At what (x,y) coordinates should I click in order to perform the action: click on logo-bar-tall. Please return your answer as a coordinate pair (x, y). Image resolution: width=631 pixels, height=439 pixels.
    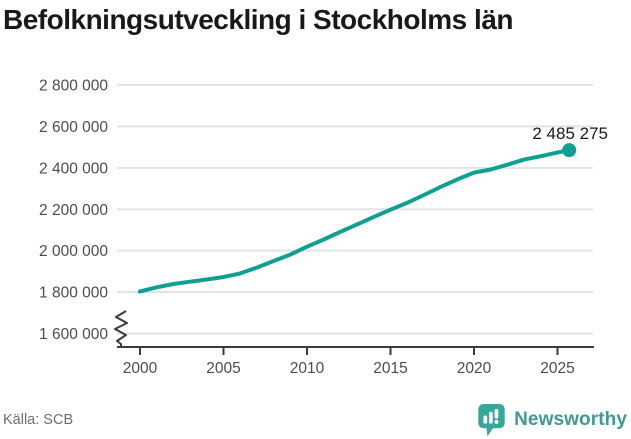
    Looking at the image, I should click on (491, 417).